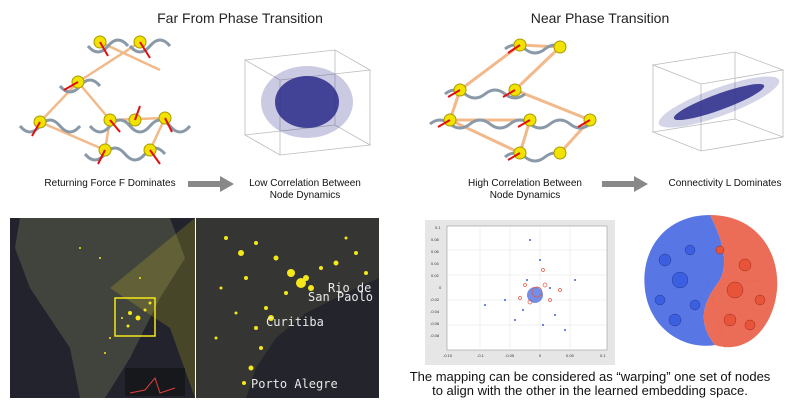  Describe the element at coordinates (287, 308) in the screenshot. I see `map-zoom: Rio de San Paolo Curitiba Porto Alegre` at that location.